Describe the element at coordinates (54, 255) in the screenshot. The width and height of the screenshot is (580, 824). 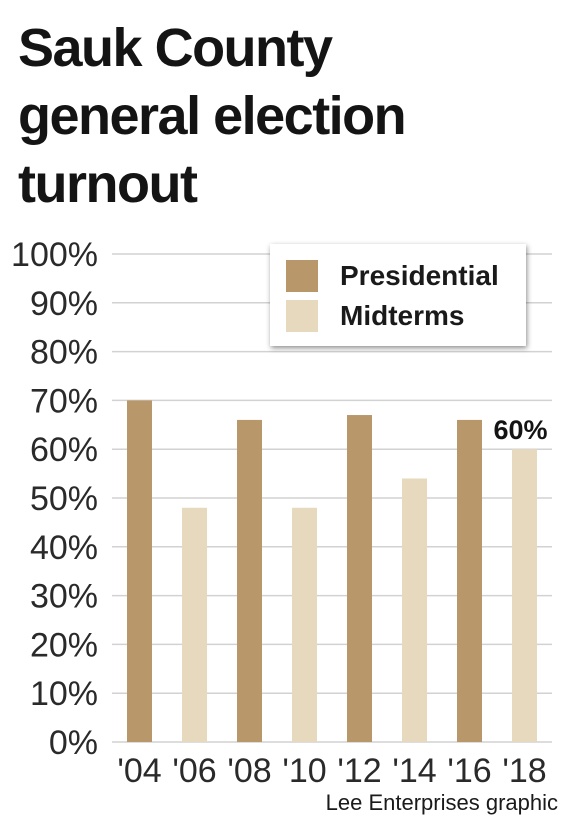
I see `y-tick-label: 100%` at that location.